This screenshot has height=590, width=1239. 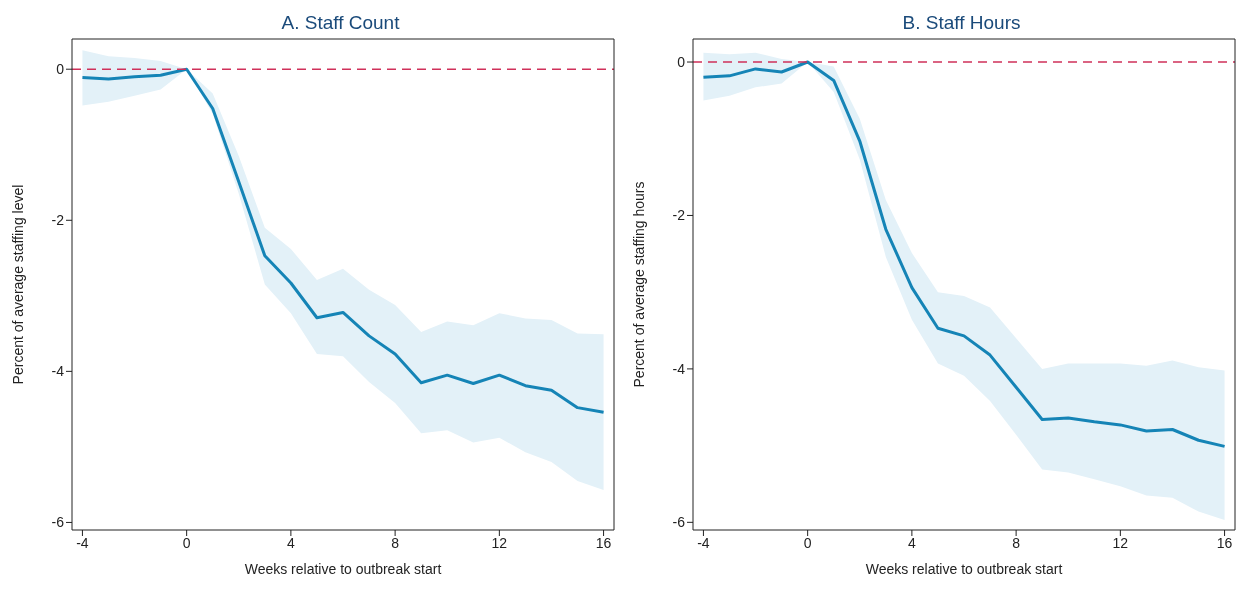 I want to click on y-axis-title: Percent of average staffing level, so click(x=17, y=284).